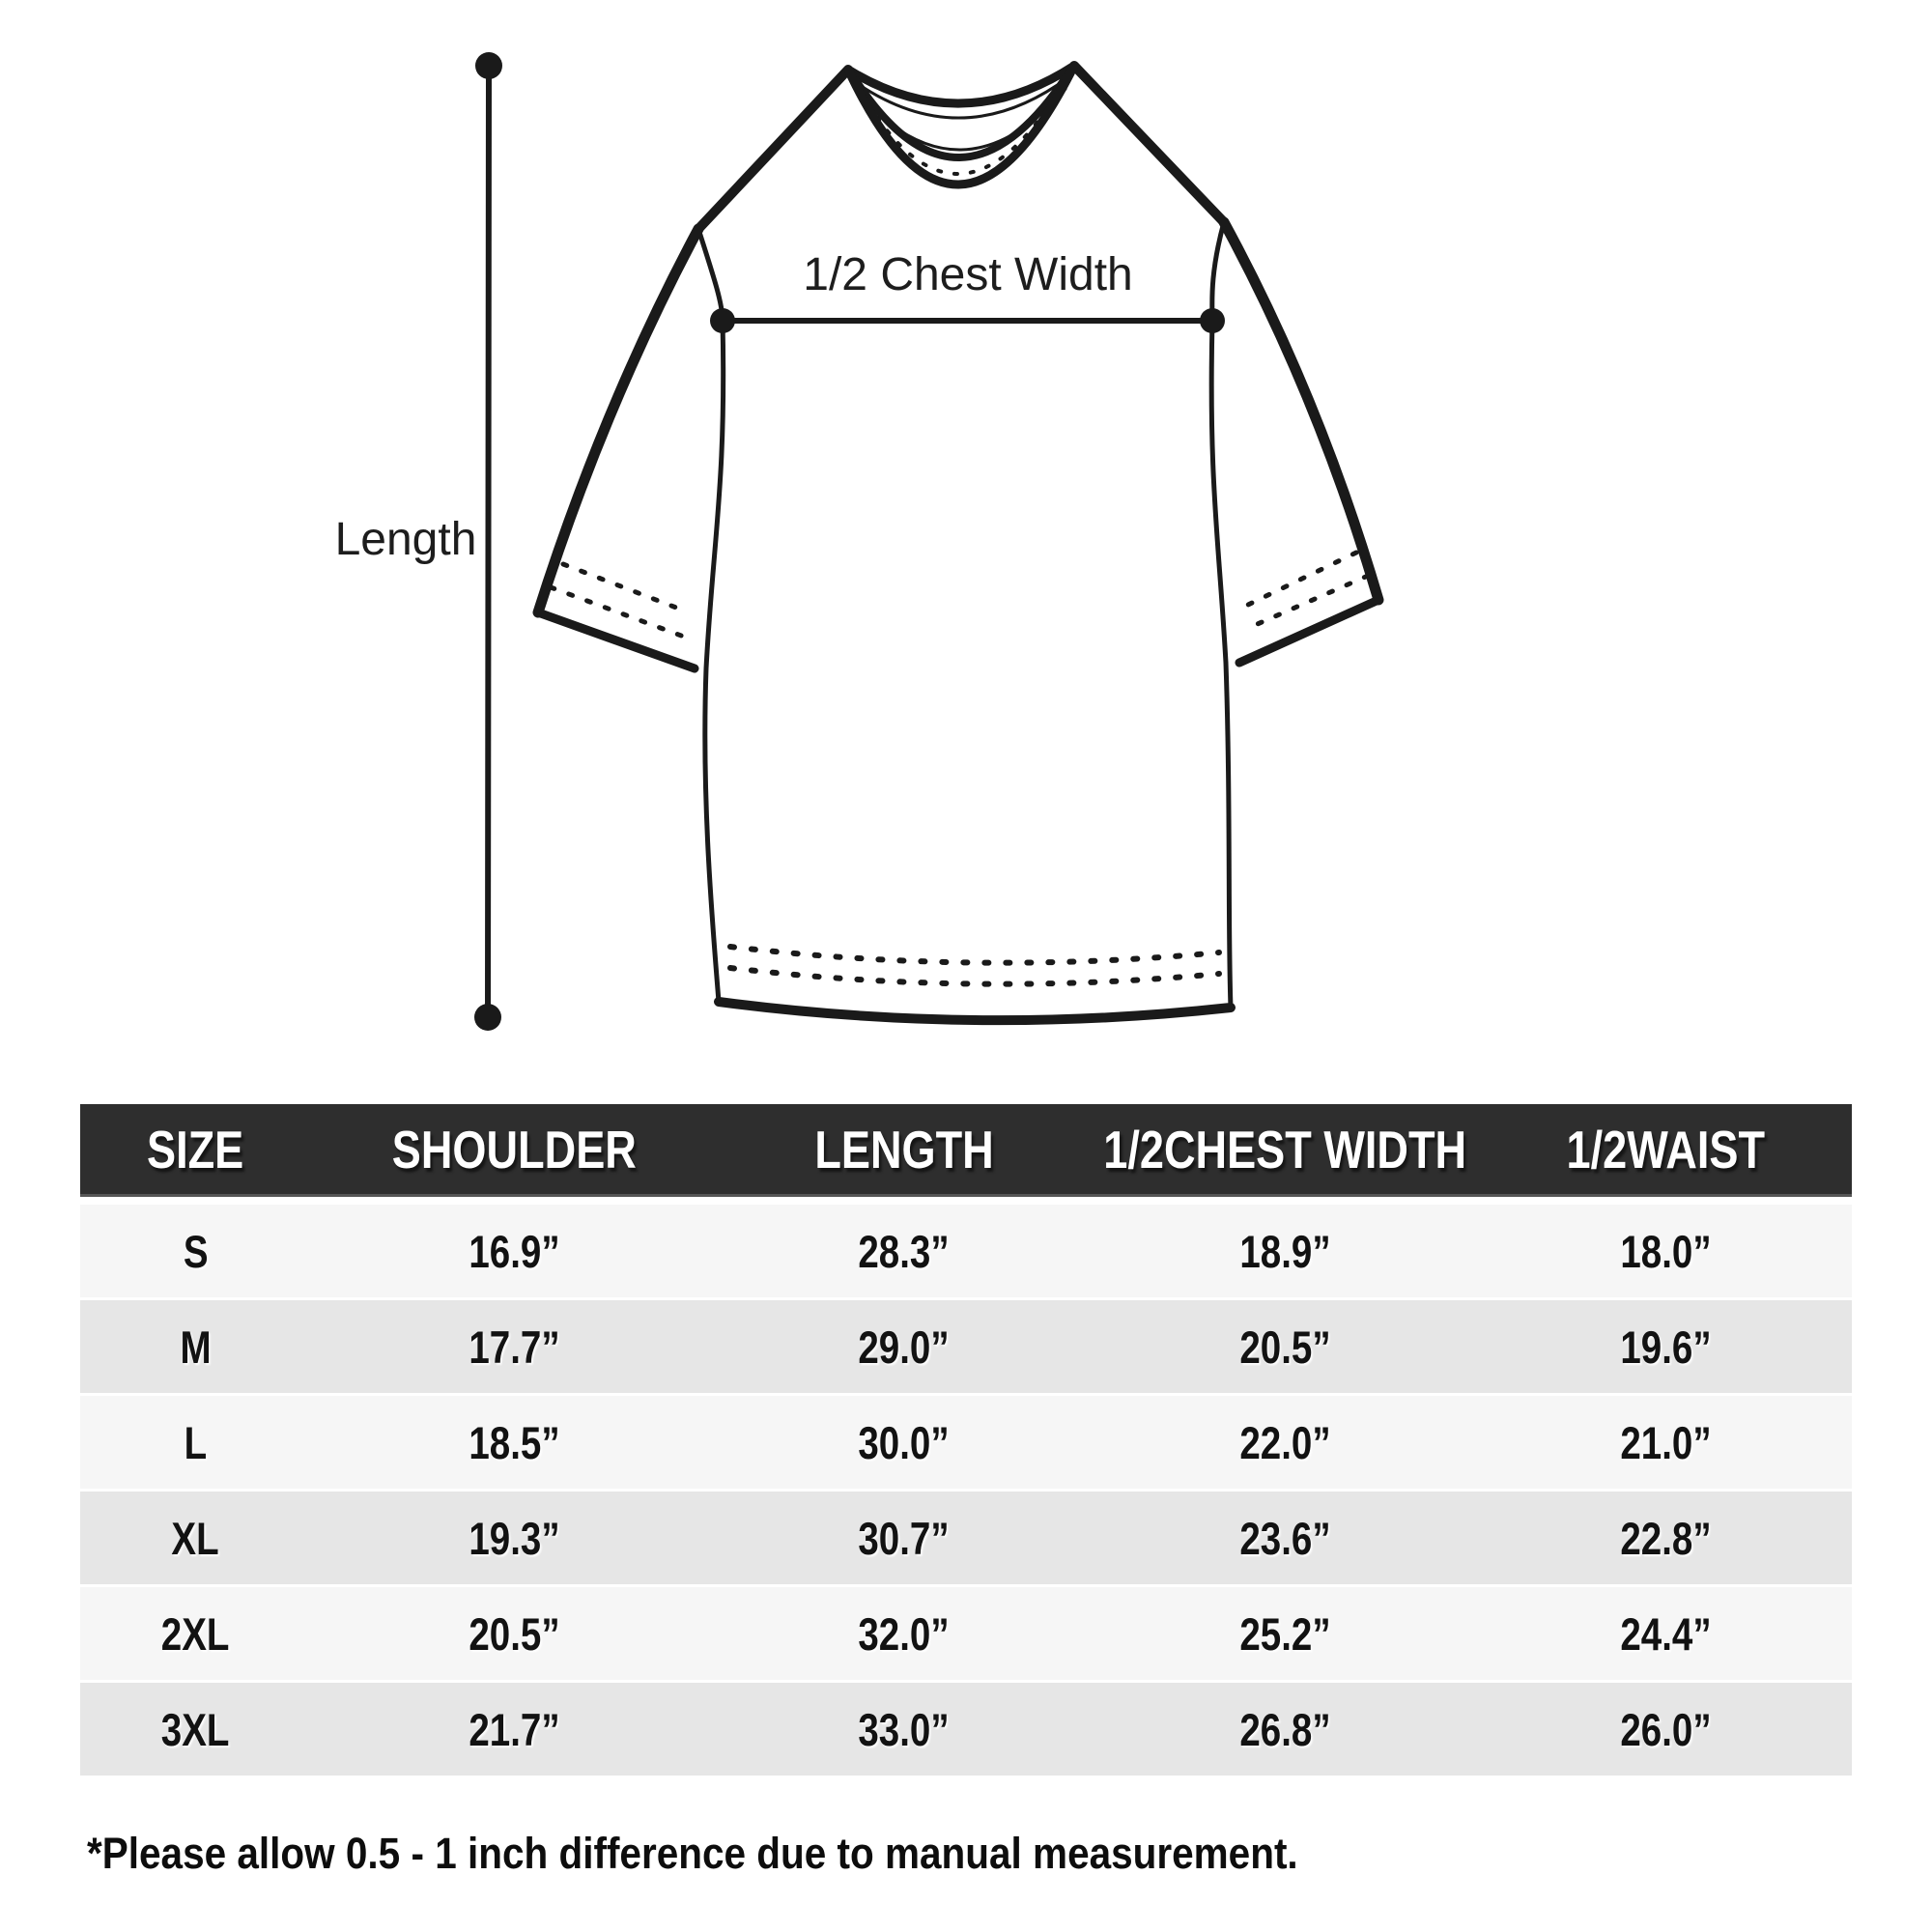 The width and height of the screenshot is (1932, 1932). Describe the element at coordinates (488, 541) in the screenshot. I see `length-measure-line` at that location.